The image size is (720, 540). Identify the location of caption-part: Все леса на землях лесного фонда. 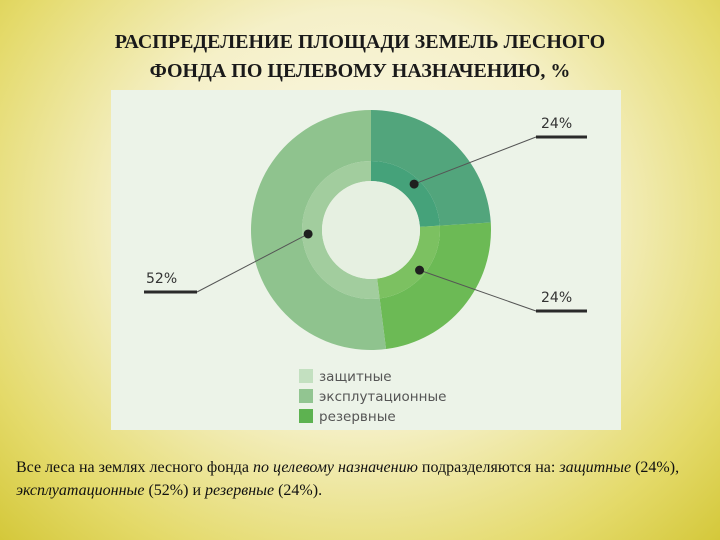
(134, 467).